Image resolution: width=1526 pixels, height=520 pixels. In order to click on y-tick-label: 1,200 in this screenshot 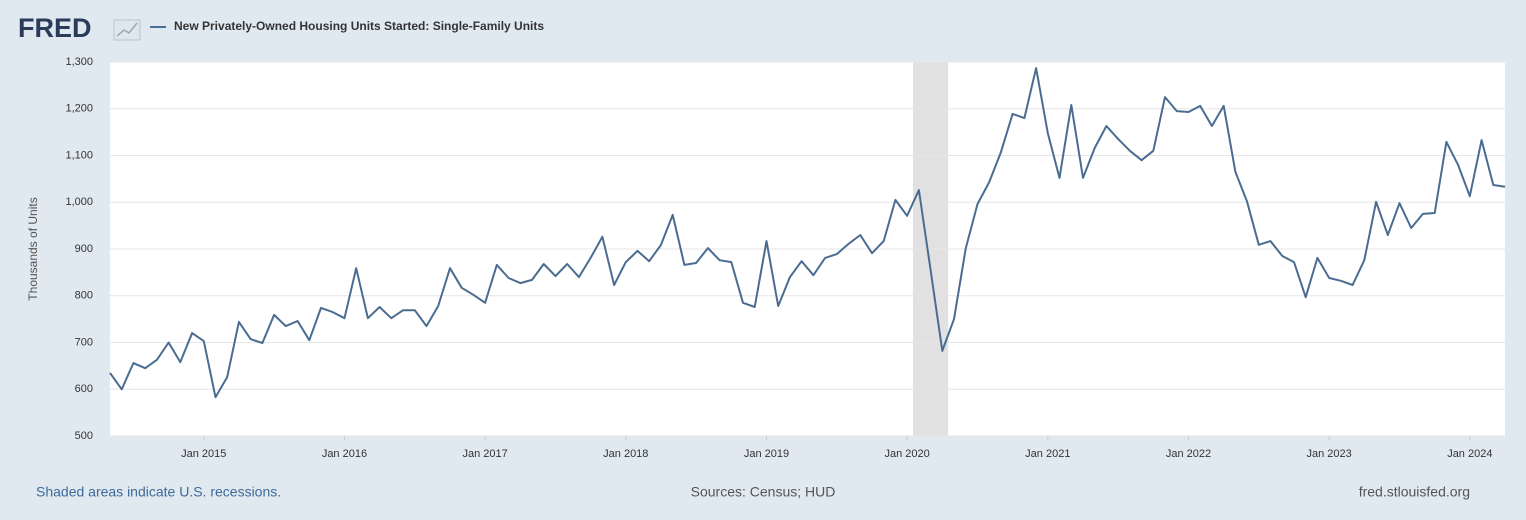, I will do `click(79, 109)`.